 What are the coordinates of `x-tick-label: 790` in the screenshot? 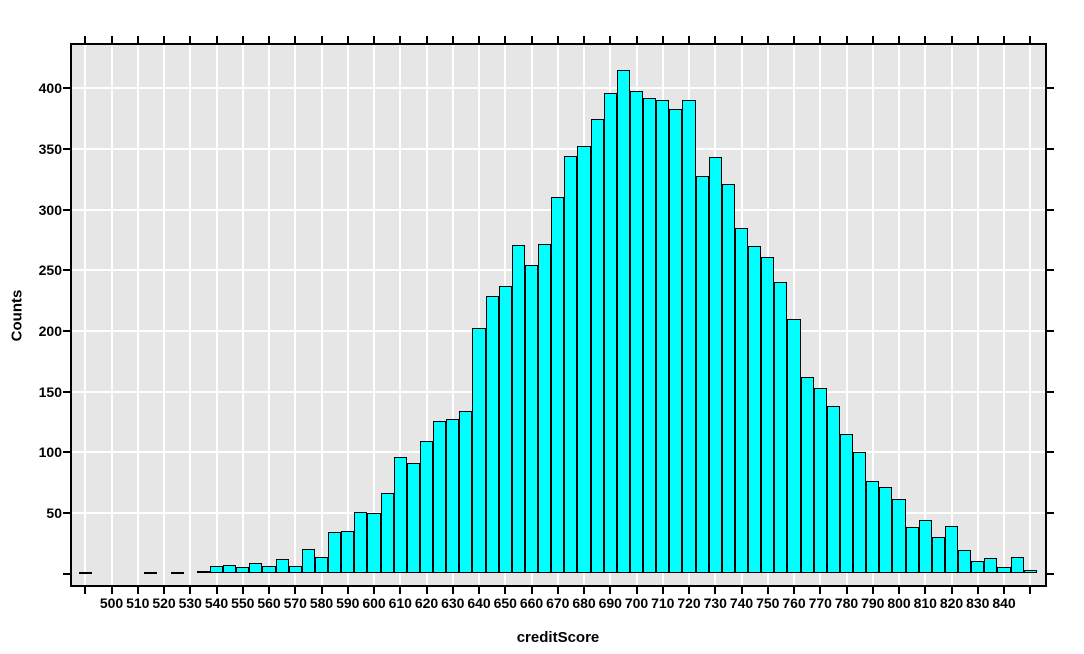 It's located at (873, 603).